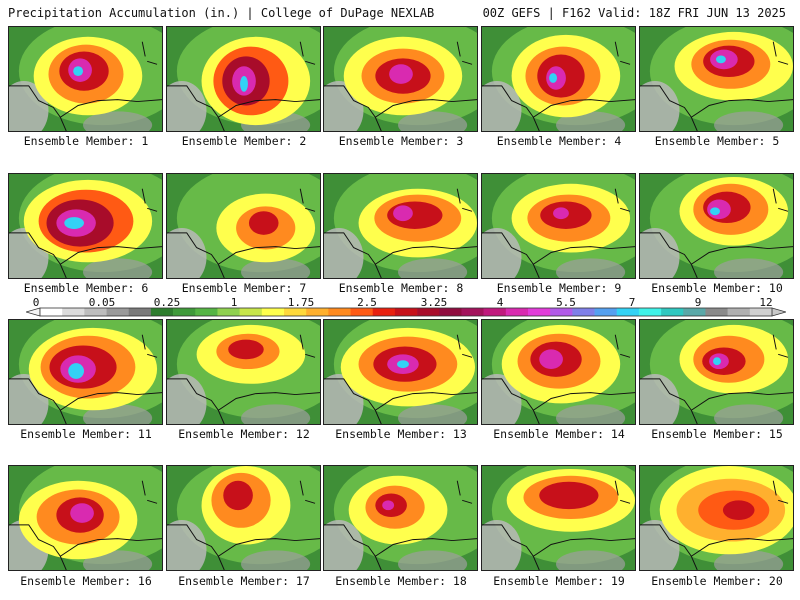 The image size is (800, 600). What do you see at coordinates (559, 581) in the screenshot?
I see `ensemble-member-label: Ensemble Member: 19` at bounding box center [559, 581].